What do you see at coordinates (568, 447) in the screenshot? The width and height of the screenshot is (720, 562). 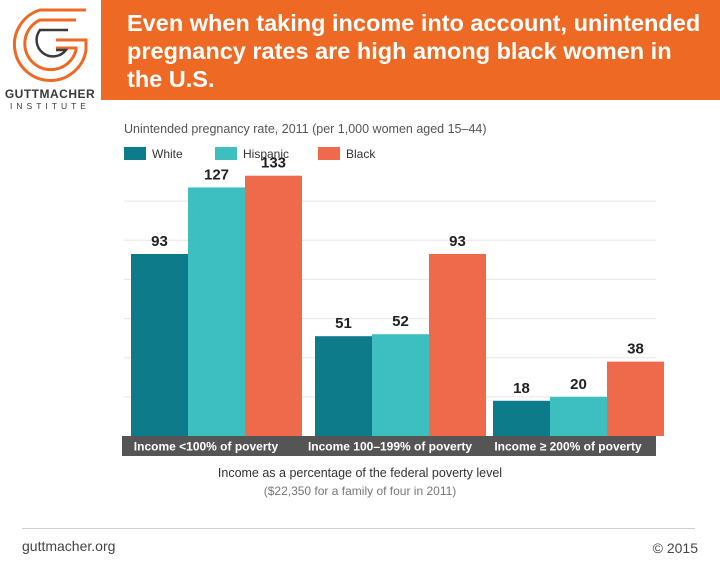 I see `category-label-2: Income ≥ 200% of poverty` at bounding box center [568, 447].